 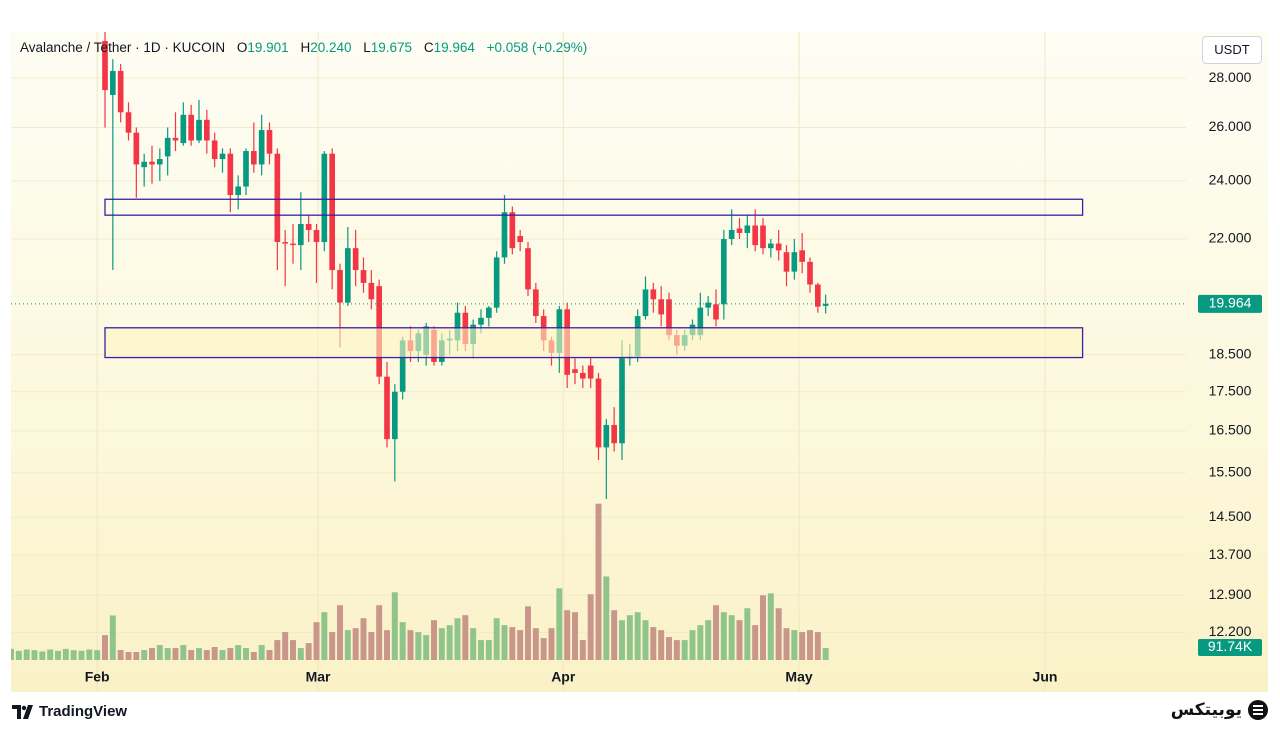 What do you see at coordinates (391, 47) in the screenshot?
I see `ohlc-value: 19.675` at bounding box center [391, 47].